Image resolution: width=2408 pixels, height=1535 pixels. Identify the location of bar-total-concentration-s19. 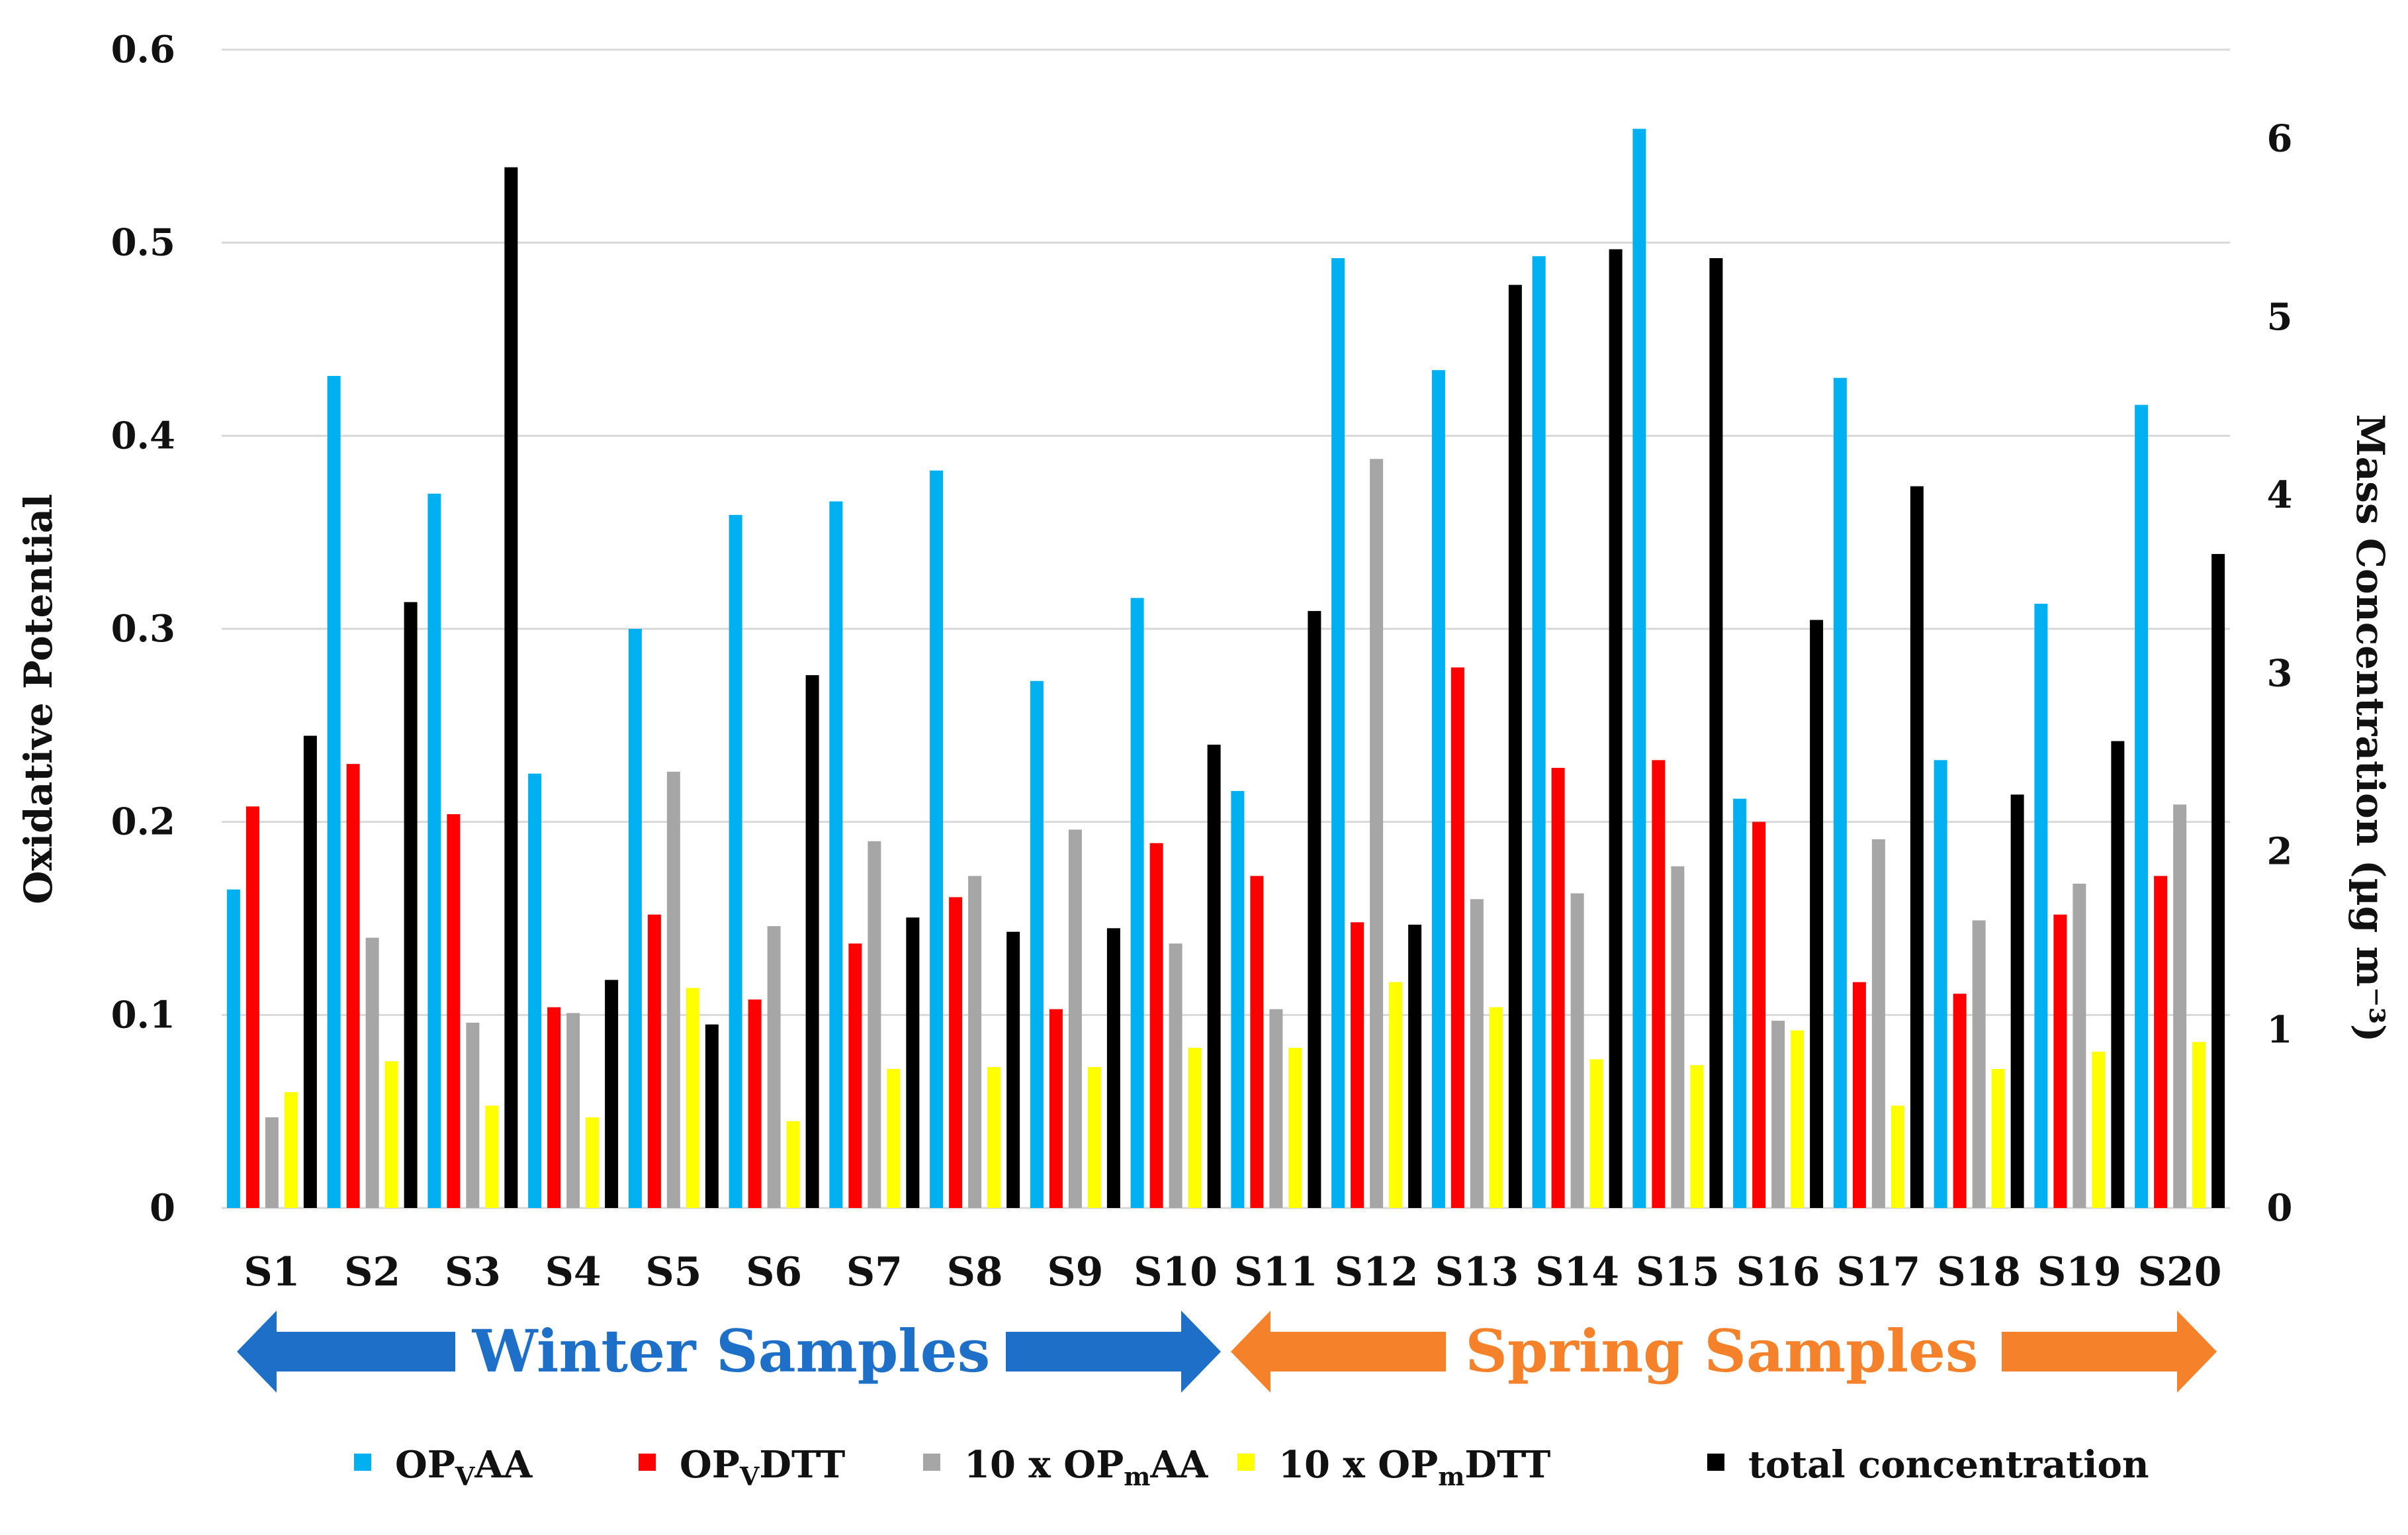
(2118, 974).